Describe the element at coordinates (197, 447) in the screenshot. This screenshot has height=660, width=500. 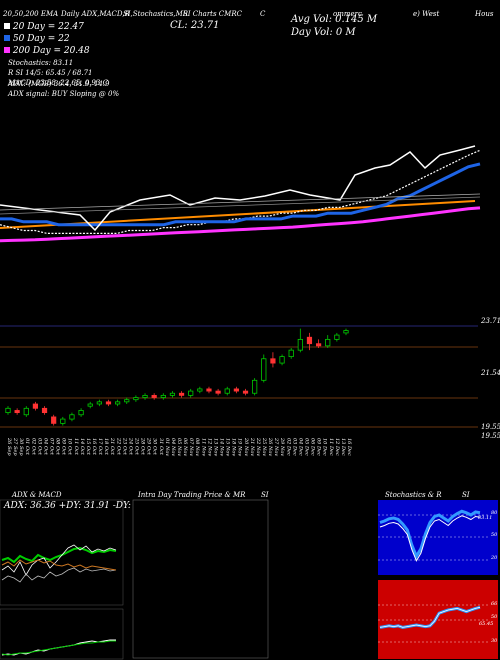
I see `date-tick-label: 08 Nov` at that location.